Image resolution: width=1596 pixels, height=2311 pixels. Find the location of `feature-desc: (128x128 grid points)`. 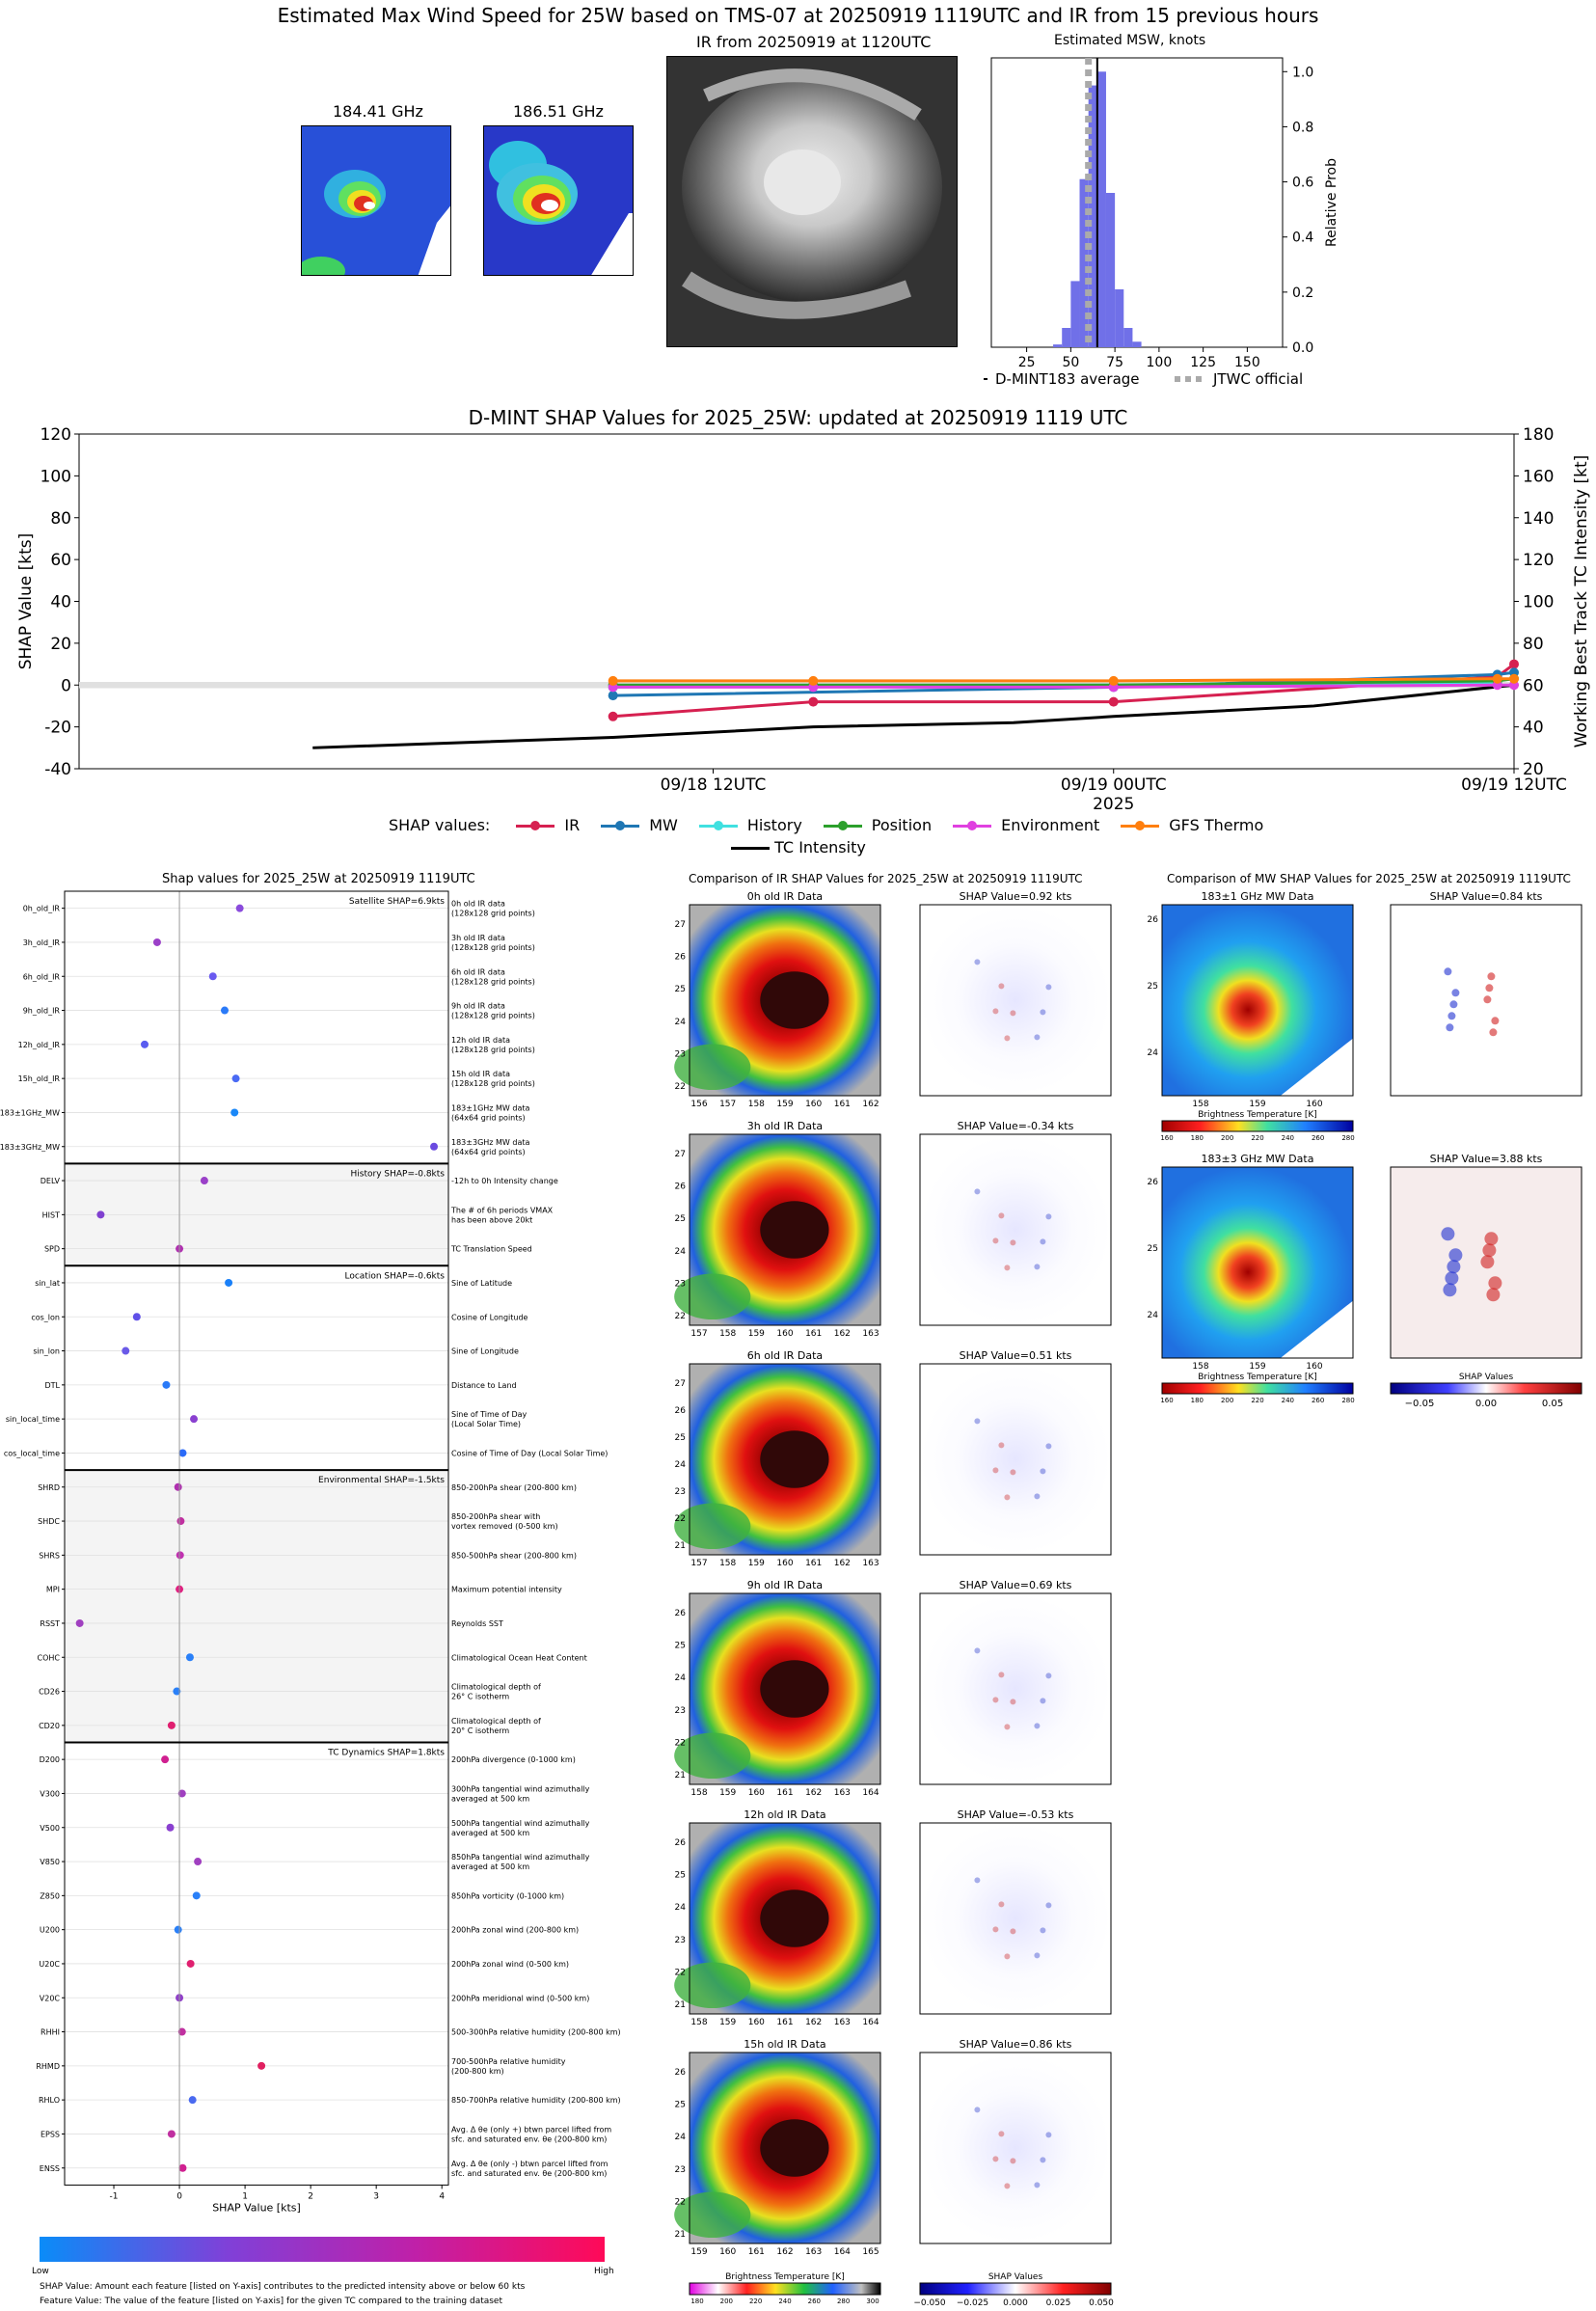

feature-desc: (128x128 grid points) is located at coordinates (493, 1016).